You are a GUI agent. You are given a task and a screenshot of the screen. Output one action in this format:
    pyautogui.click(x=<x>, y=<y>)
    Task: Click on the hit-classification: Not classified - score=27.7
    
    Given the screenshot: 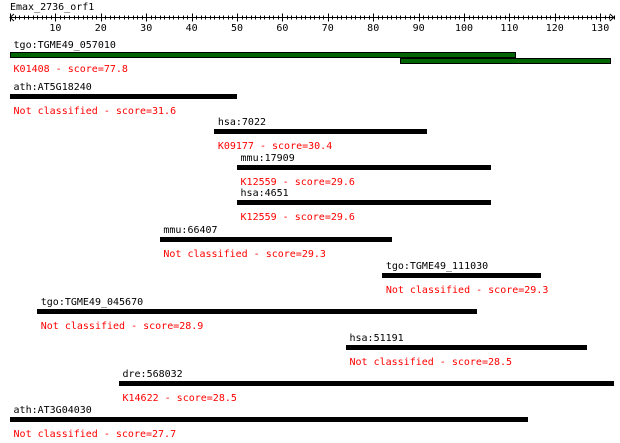 What is the action you would take?
    pyautogui.click(x=95, y=434)
    